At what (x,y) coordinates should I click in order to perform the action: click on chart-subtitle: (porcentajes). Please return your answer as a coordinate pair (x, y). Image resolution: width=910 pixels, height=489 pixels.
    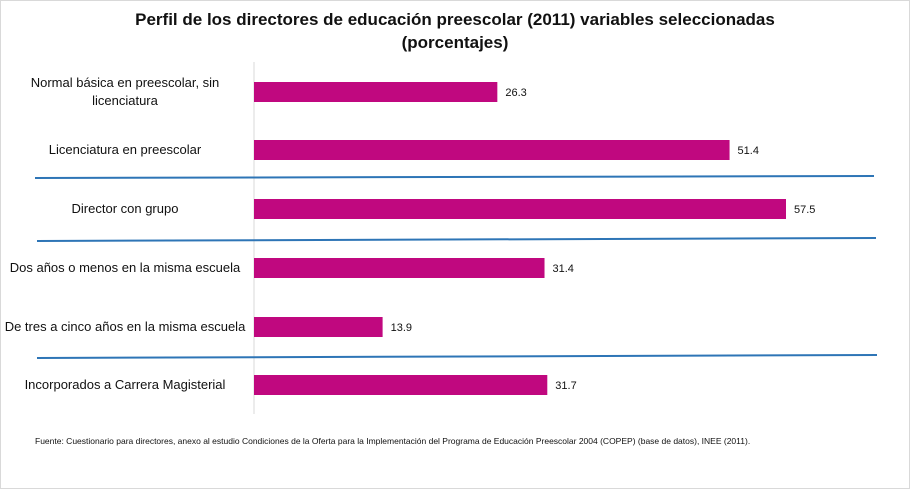
    Looking at the image, I should click on (455, 42).